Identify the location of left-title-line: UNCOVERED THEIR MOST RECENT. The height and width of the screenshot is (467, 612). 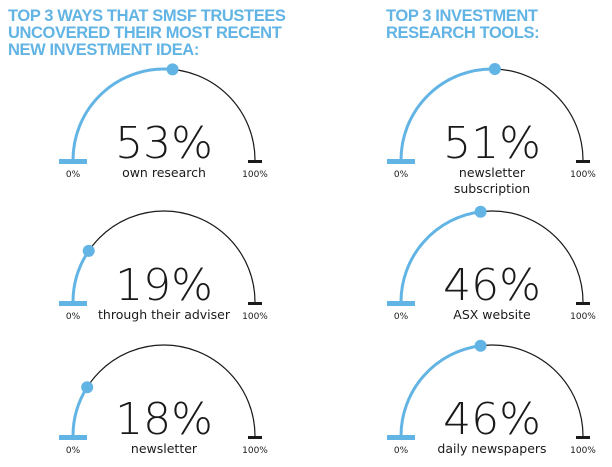
(145, 33).